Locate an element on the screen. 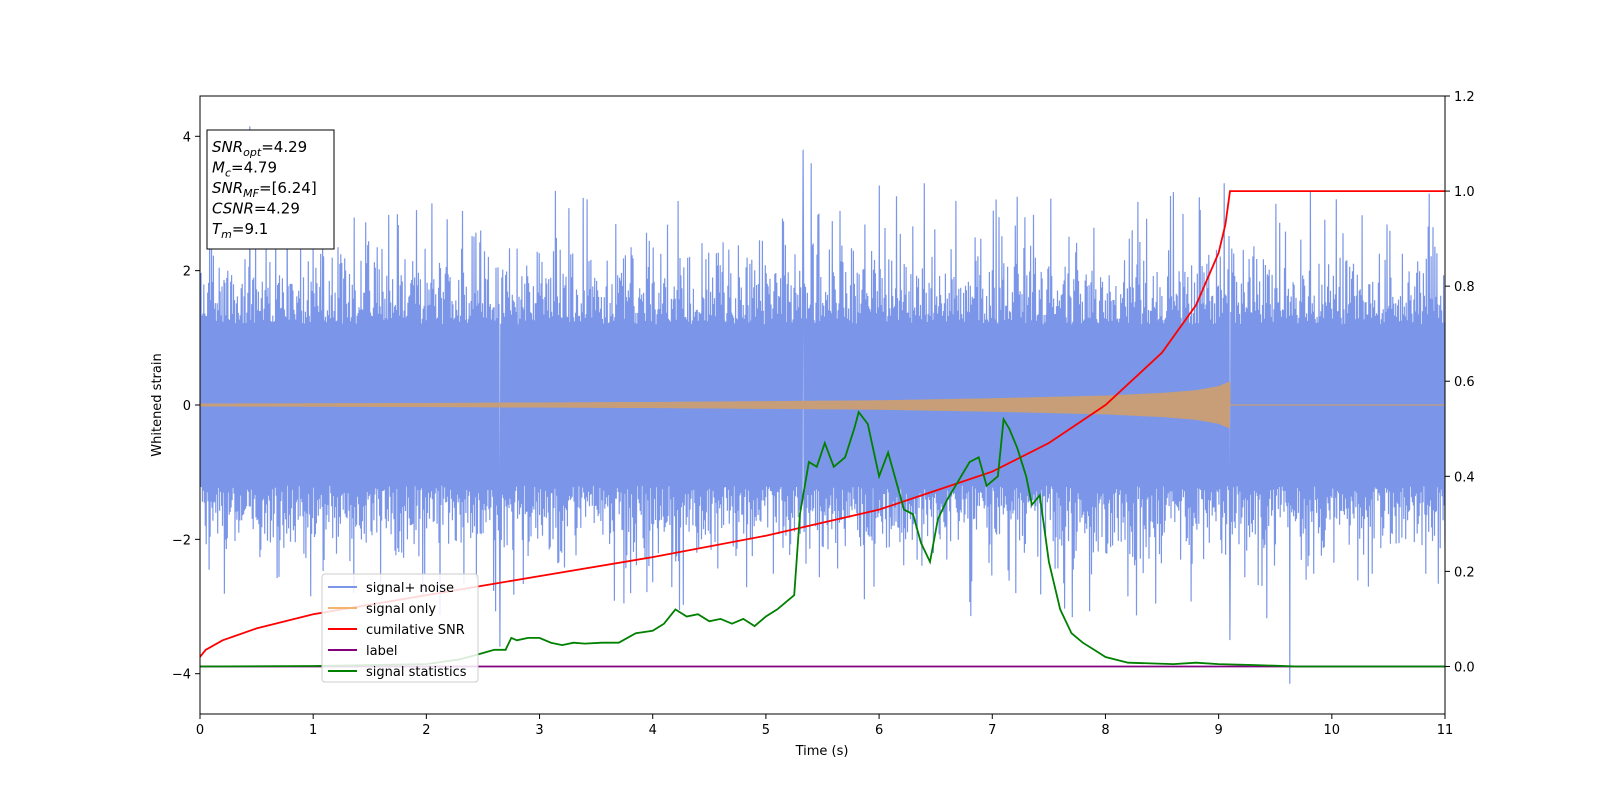 The image size is (1600, 800). series-signal-only-line is located at coordinates (822, 405).